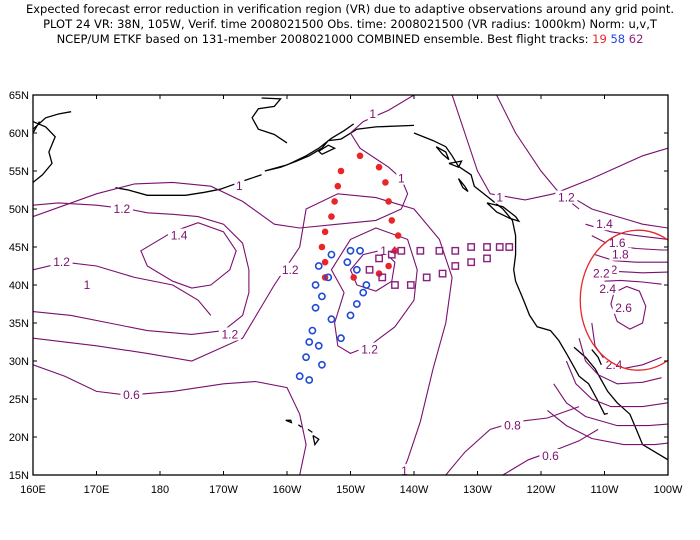  Describe the element at coordinates (19, 286) in the screenshot. I see `lat-labels: 65N 60N 55N 50N 45N 40N 35N 30N 25N 20N 15N` at that location.